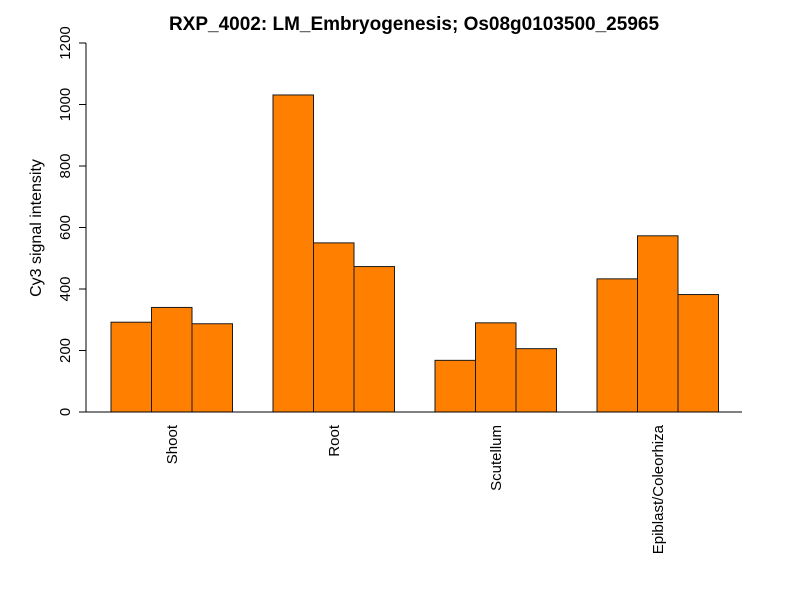 The image size is (800, 600). Describe the element at coordinates (65, 350) in the screenshot. I see `y-tick-label: 200` at that location.